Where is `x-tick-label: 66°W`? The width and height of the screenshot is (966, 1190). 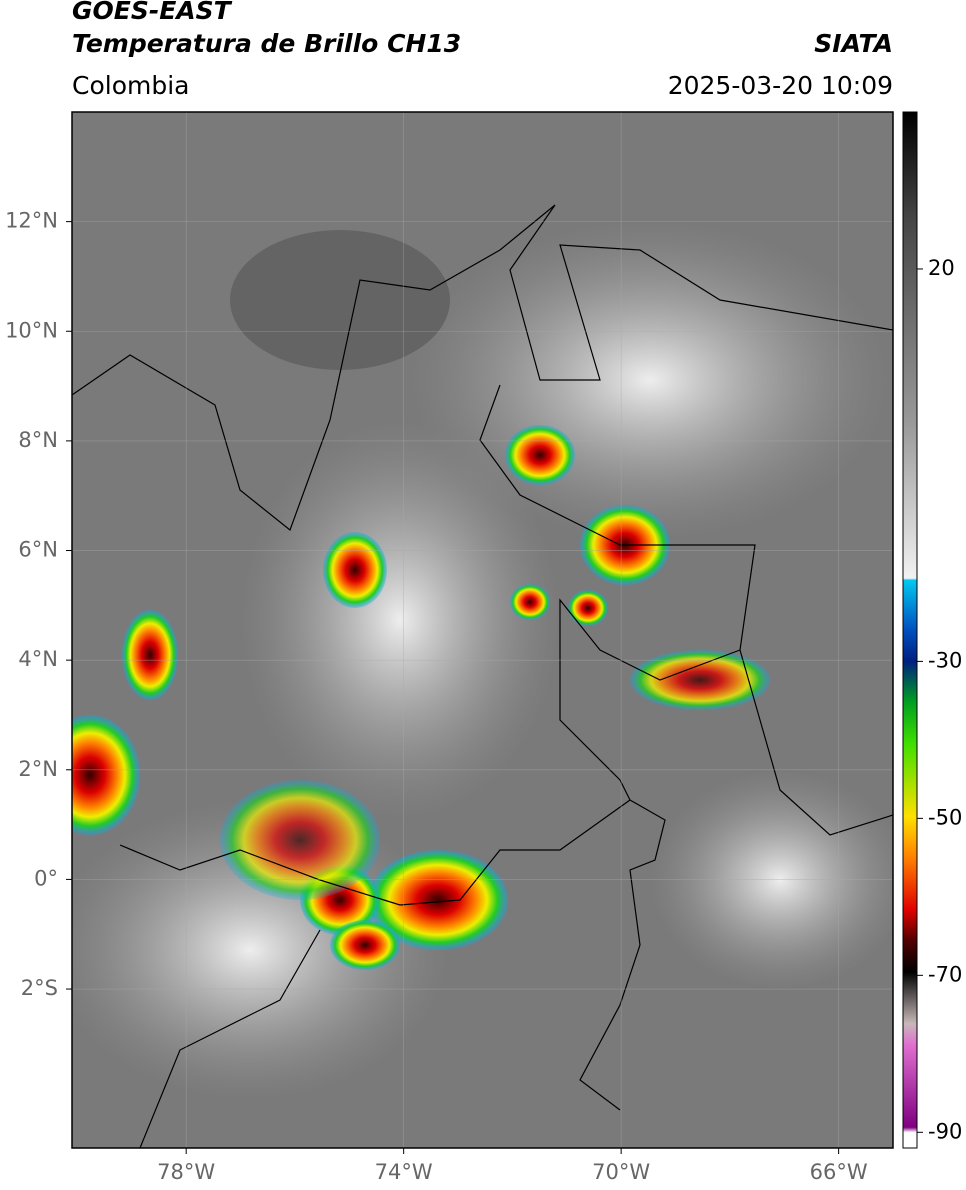 x-tick-label: 66°W is located at coordinates (839, 1172).